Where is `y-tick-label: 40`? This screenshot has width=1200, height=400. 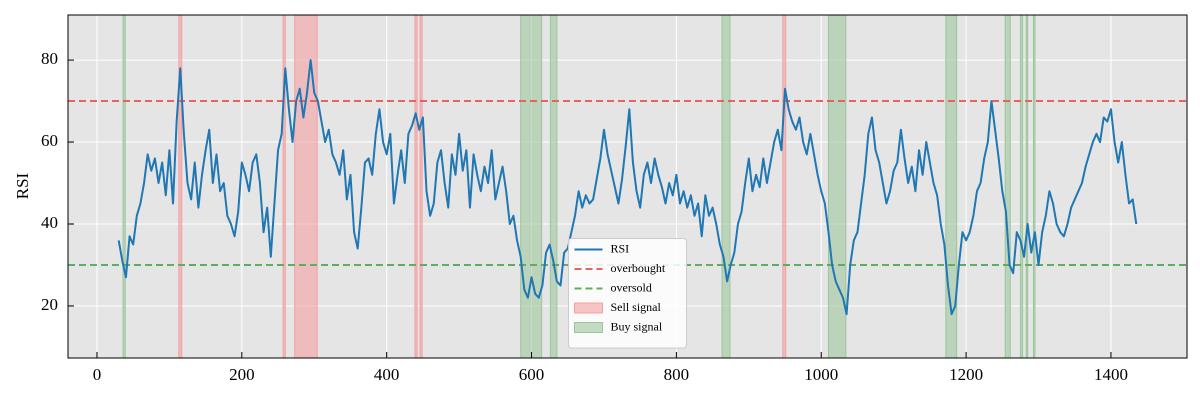 y-tick-label: 40 is located at coordinates (49, 222).